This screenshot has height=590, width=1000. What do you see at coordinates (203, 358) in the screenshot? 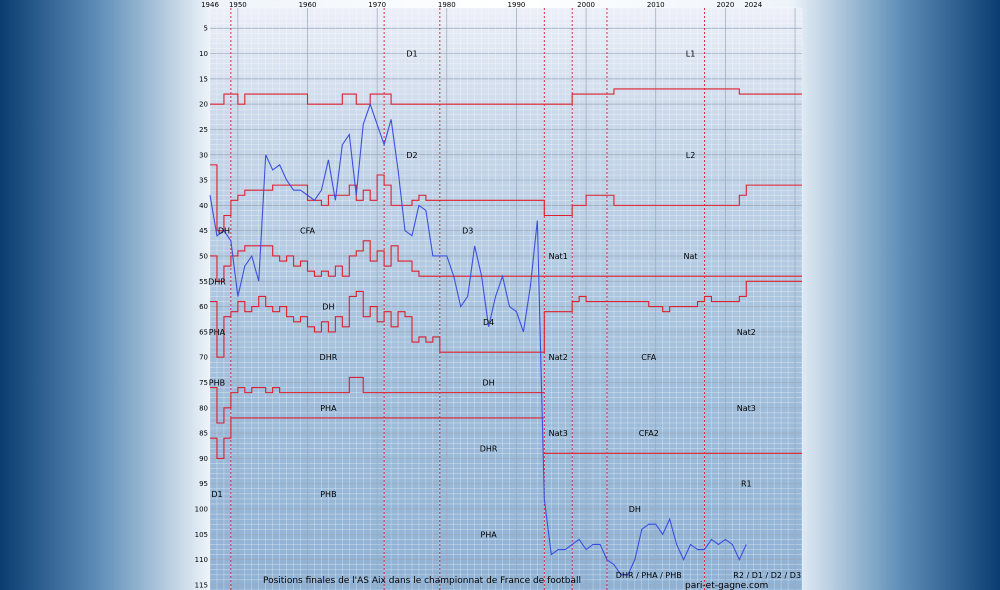
I see `y-tick-label: 70` at bounding box center [203, 358].